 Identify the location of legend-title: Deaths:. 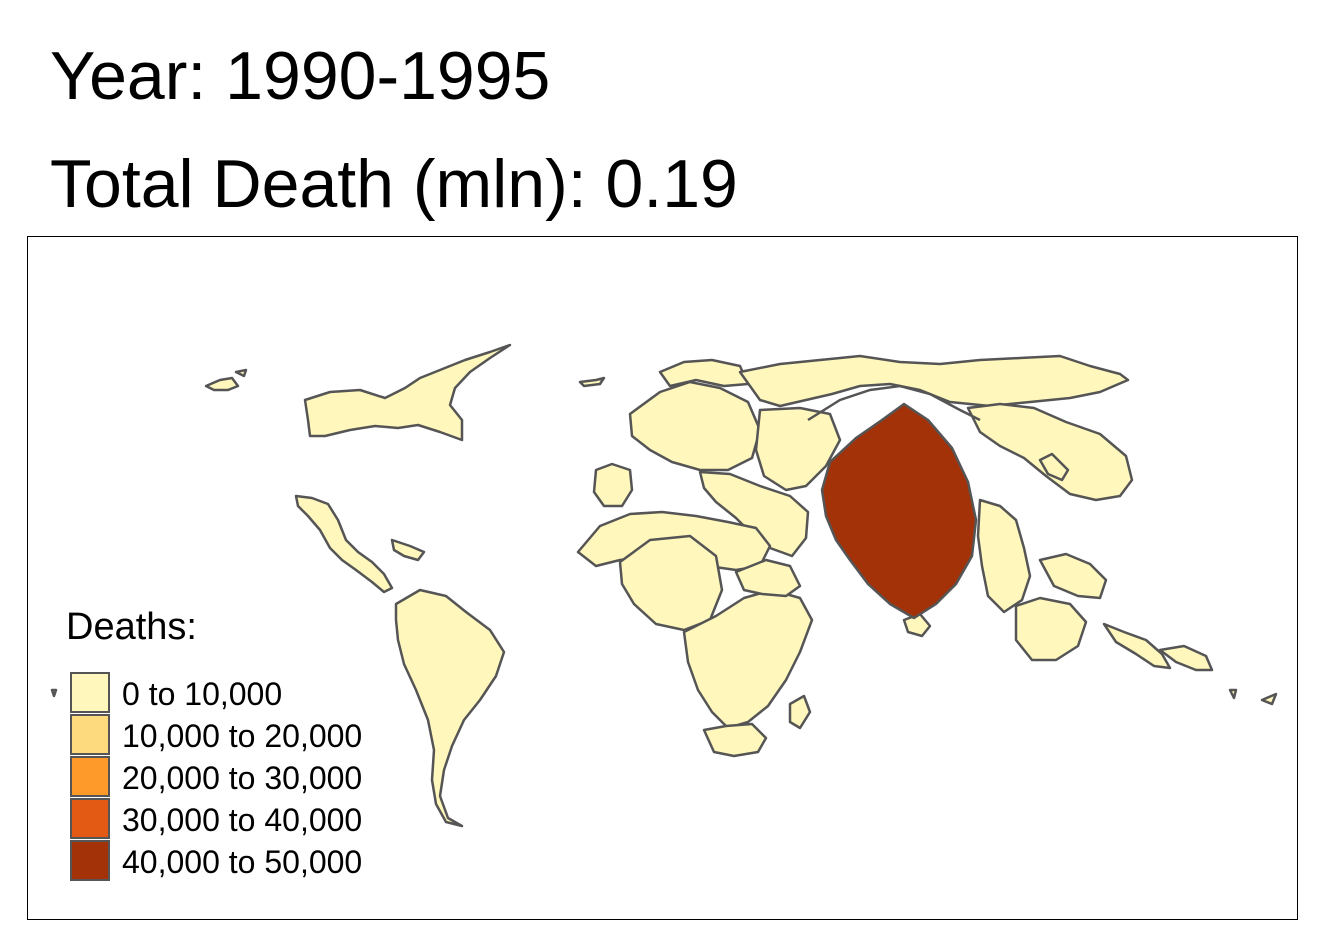
(131, 627).